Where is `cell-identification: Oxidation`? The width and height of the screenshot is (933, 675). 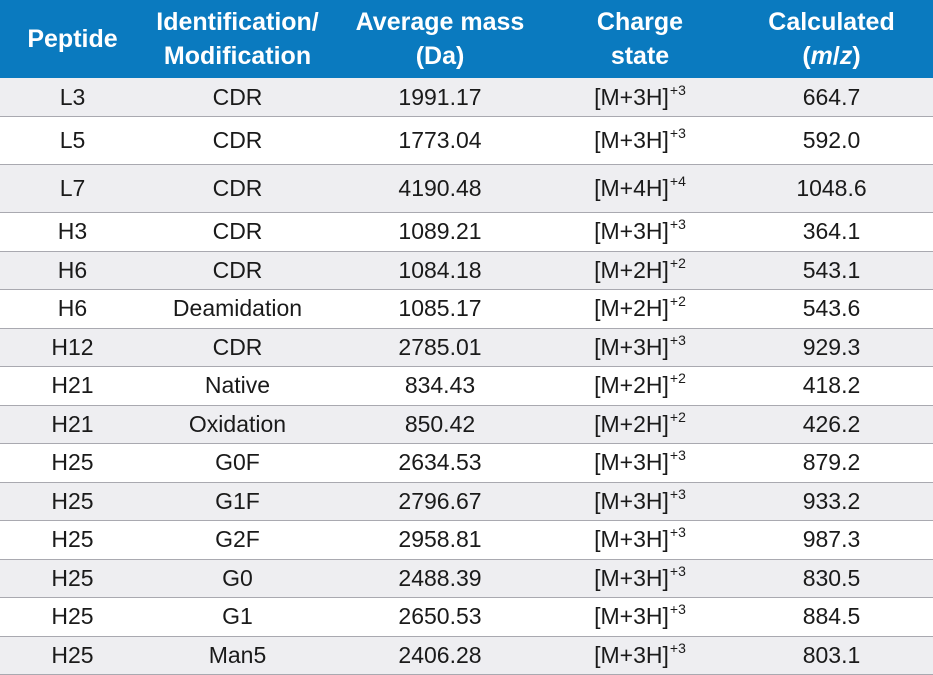
cell-identification: Oxidation is located at coordinates (237, 424).